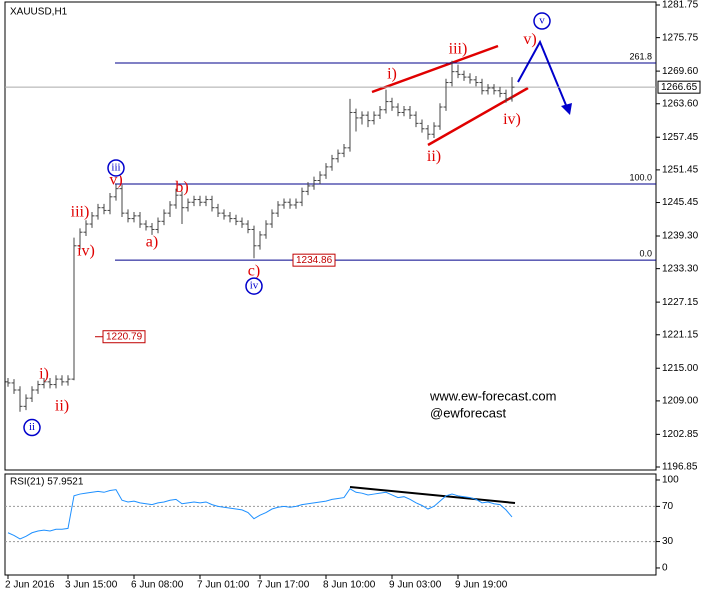 Image resolution: width=701 pixels, height=607 pixels. What do you see at coordinates (260, 514) in the screenshot?
I see `rsi-line` at bounding box center [260, 514].